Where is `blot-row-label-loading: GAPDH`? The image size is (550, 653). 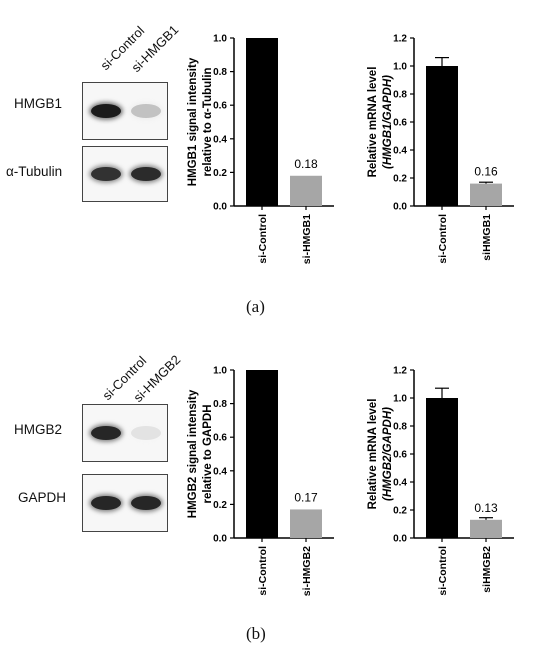 blot-row-label-loading: GAPDH is located at coordinates (42, 497).